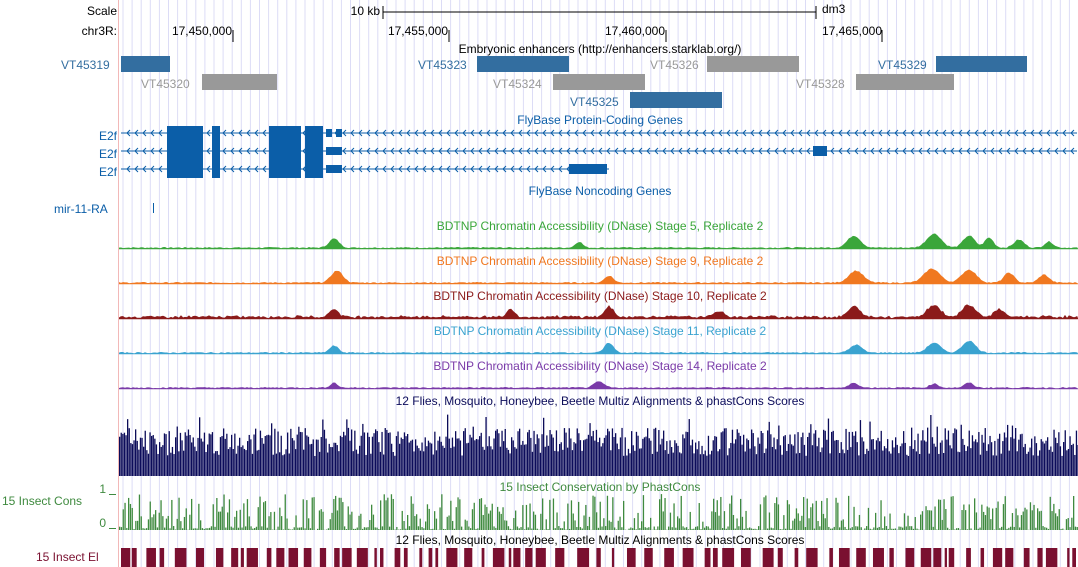 This screenshot has width=1078, height=567. What do you see at coordinates (598, 512) in the screenshot?
I see `phastcons-signal` at bounding box center [598, 512].